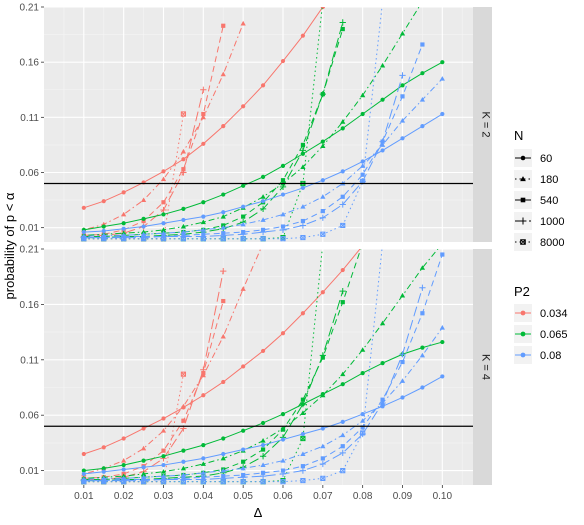 The width and height of the screenshot is (584, 525). Describe the element at coordinates (549, 201) in the screenshot. I see `legend-n-label: 540` at that location.